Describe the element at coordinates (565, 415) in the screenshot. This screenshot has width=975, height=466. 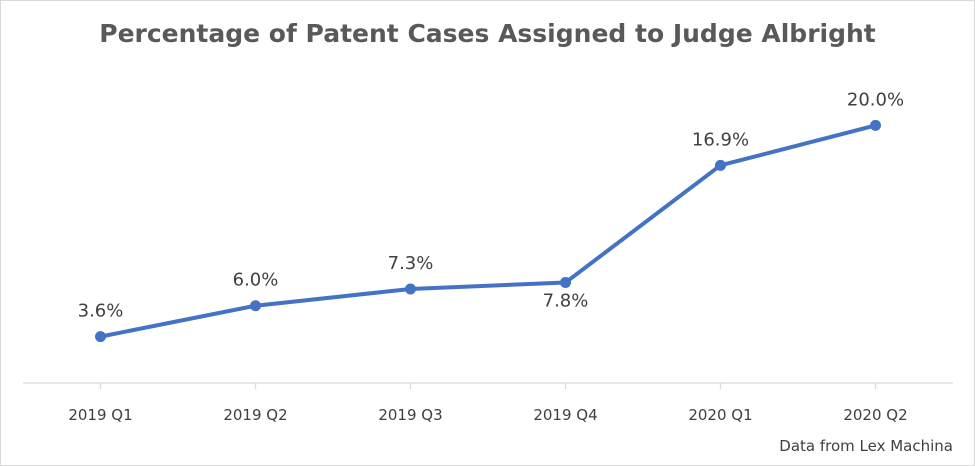
I see `x-tick-label: 2019 Q4` at that location.